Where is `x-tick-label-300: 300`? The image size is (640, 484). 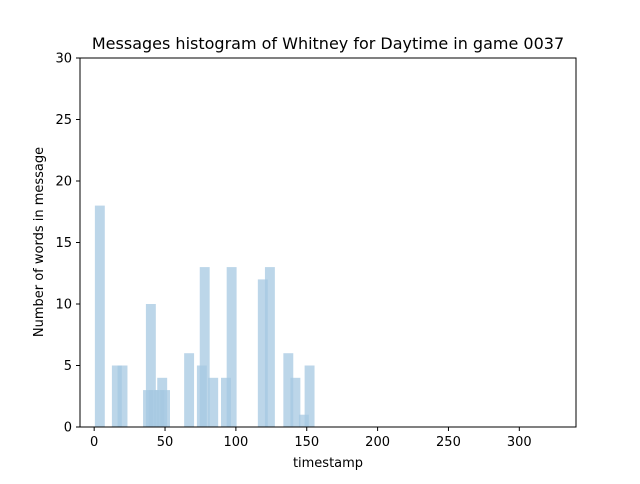
x-tick-label-300: 300 is located at coordinates (519, 442).